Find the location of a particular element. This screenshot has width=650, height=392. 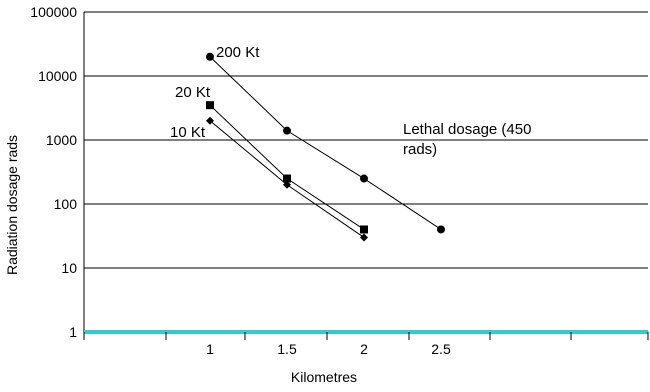

y-tick-label-1: 1 is located at coordinates (73, 332).